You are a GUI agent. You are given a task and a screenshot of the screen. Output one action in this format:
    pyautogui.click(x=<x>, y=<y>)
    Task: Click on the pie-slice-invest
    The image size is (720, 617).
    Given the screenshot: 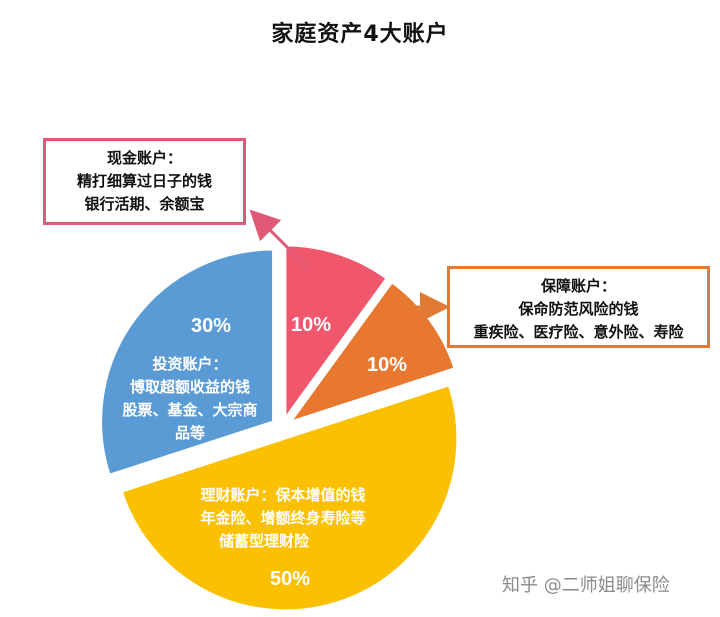 What is the action you would take?
    pyautogui.click(x=187, y=362)
    